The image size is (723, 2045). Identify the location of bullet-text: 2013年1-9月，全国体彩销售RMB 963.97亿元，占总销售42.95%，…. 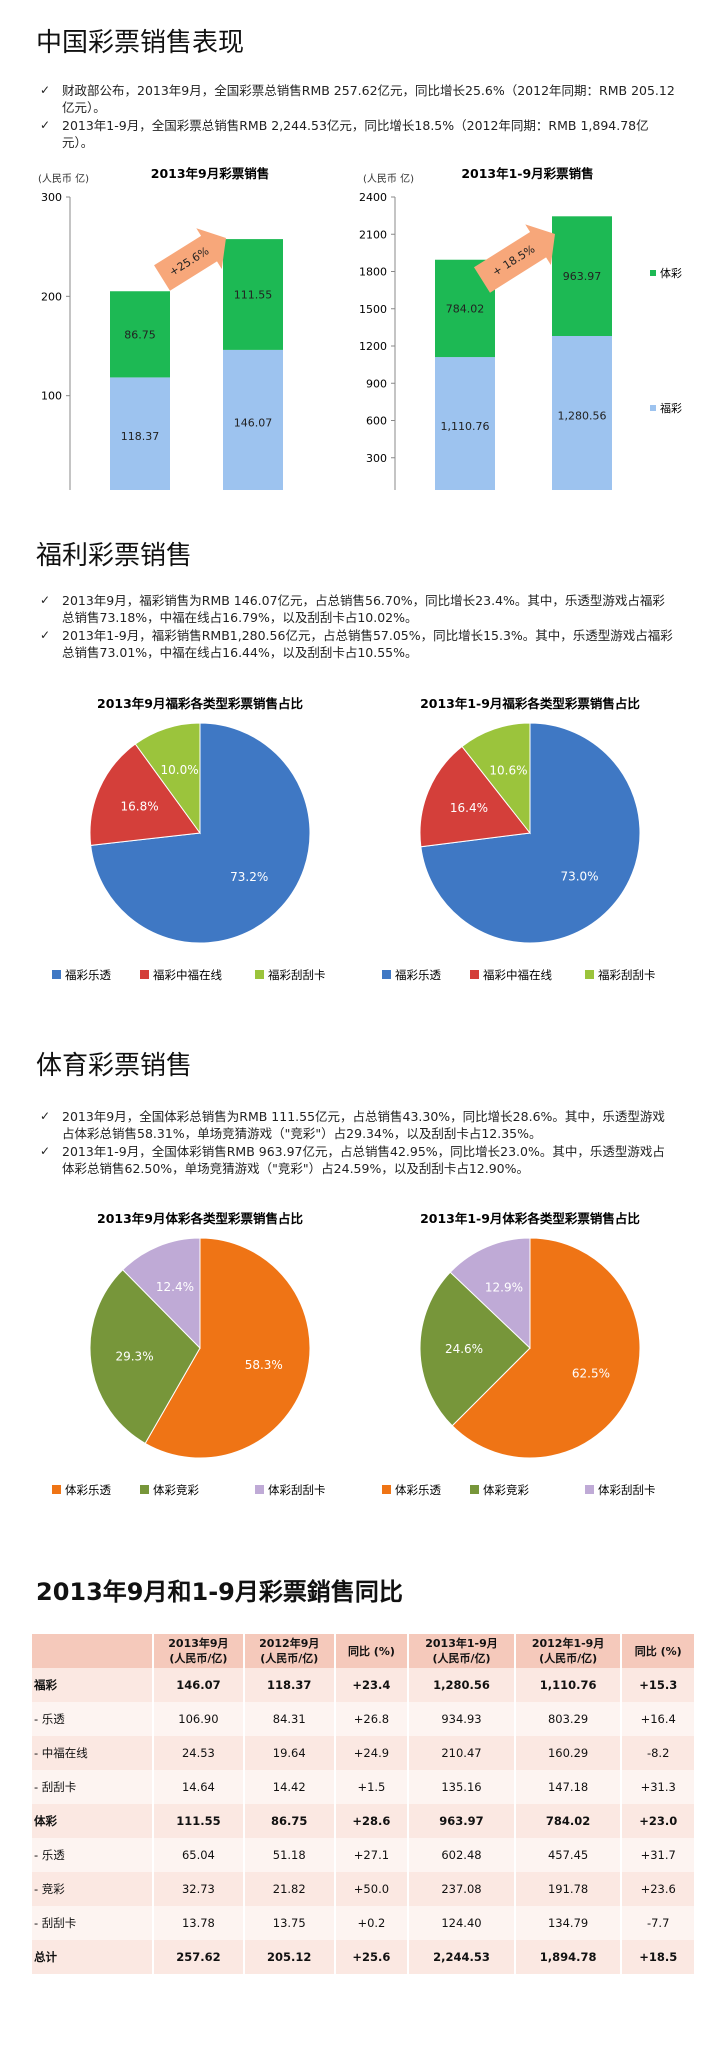
(363, 1160).